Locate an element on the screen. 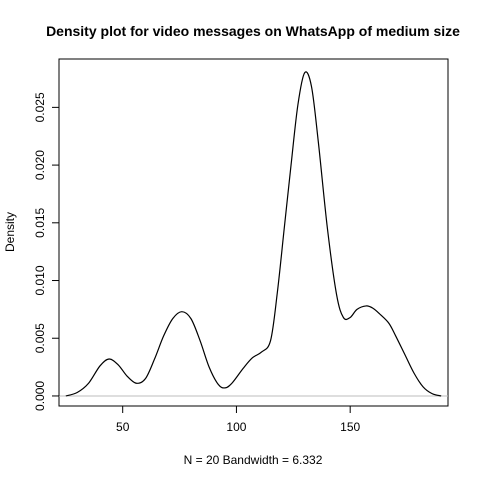 Image resolution: width=480 pixels, height=480 pixels. x-tick-label: 50 is located at coordinates (123, 427).